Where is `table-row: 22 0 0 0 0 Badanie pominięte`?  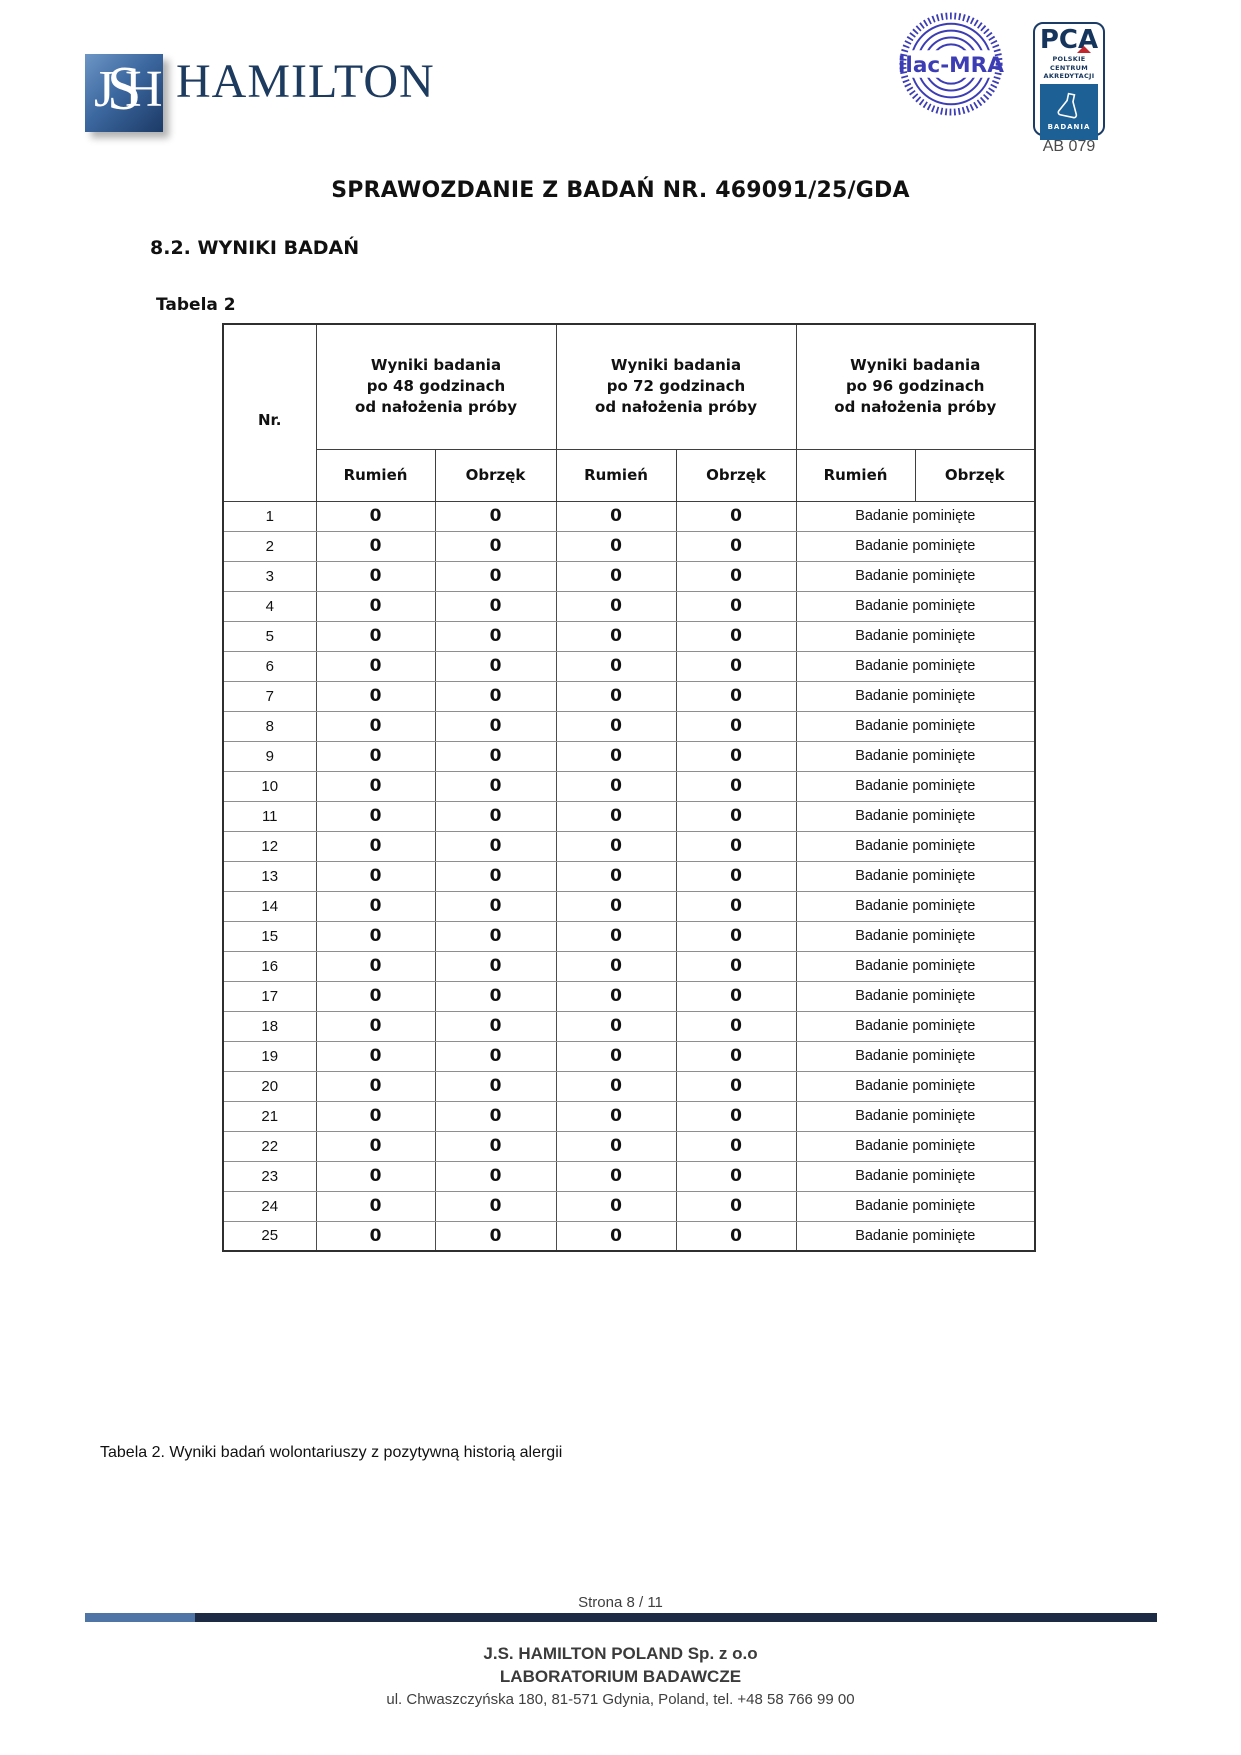
table-row: 22 0 0 0 0 Badanie pominięte is located at coordinates (629, 1146).